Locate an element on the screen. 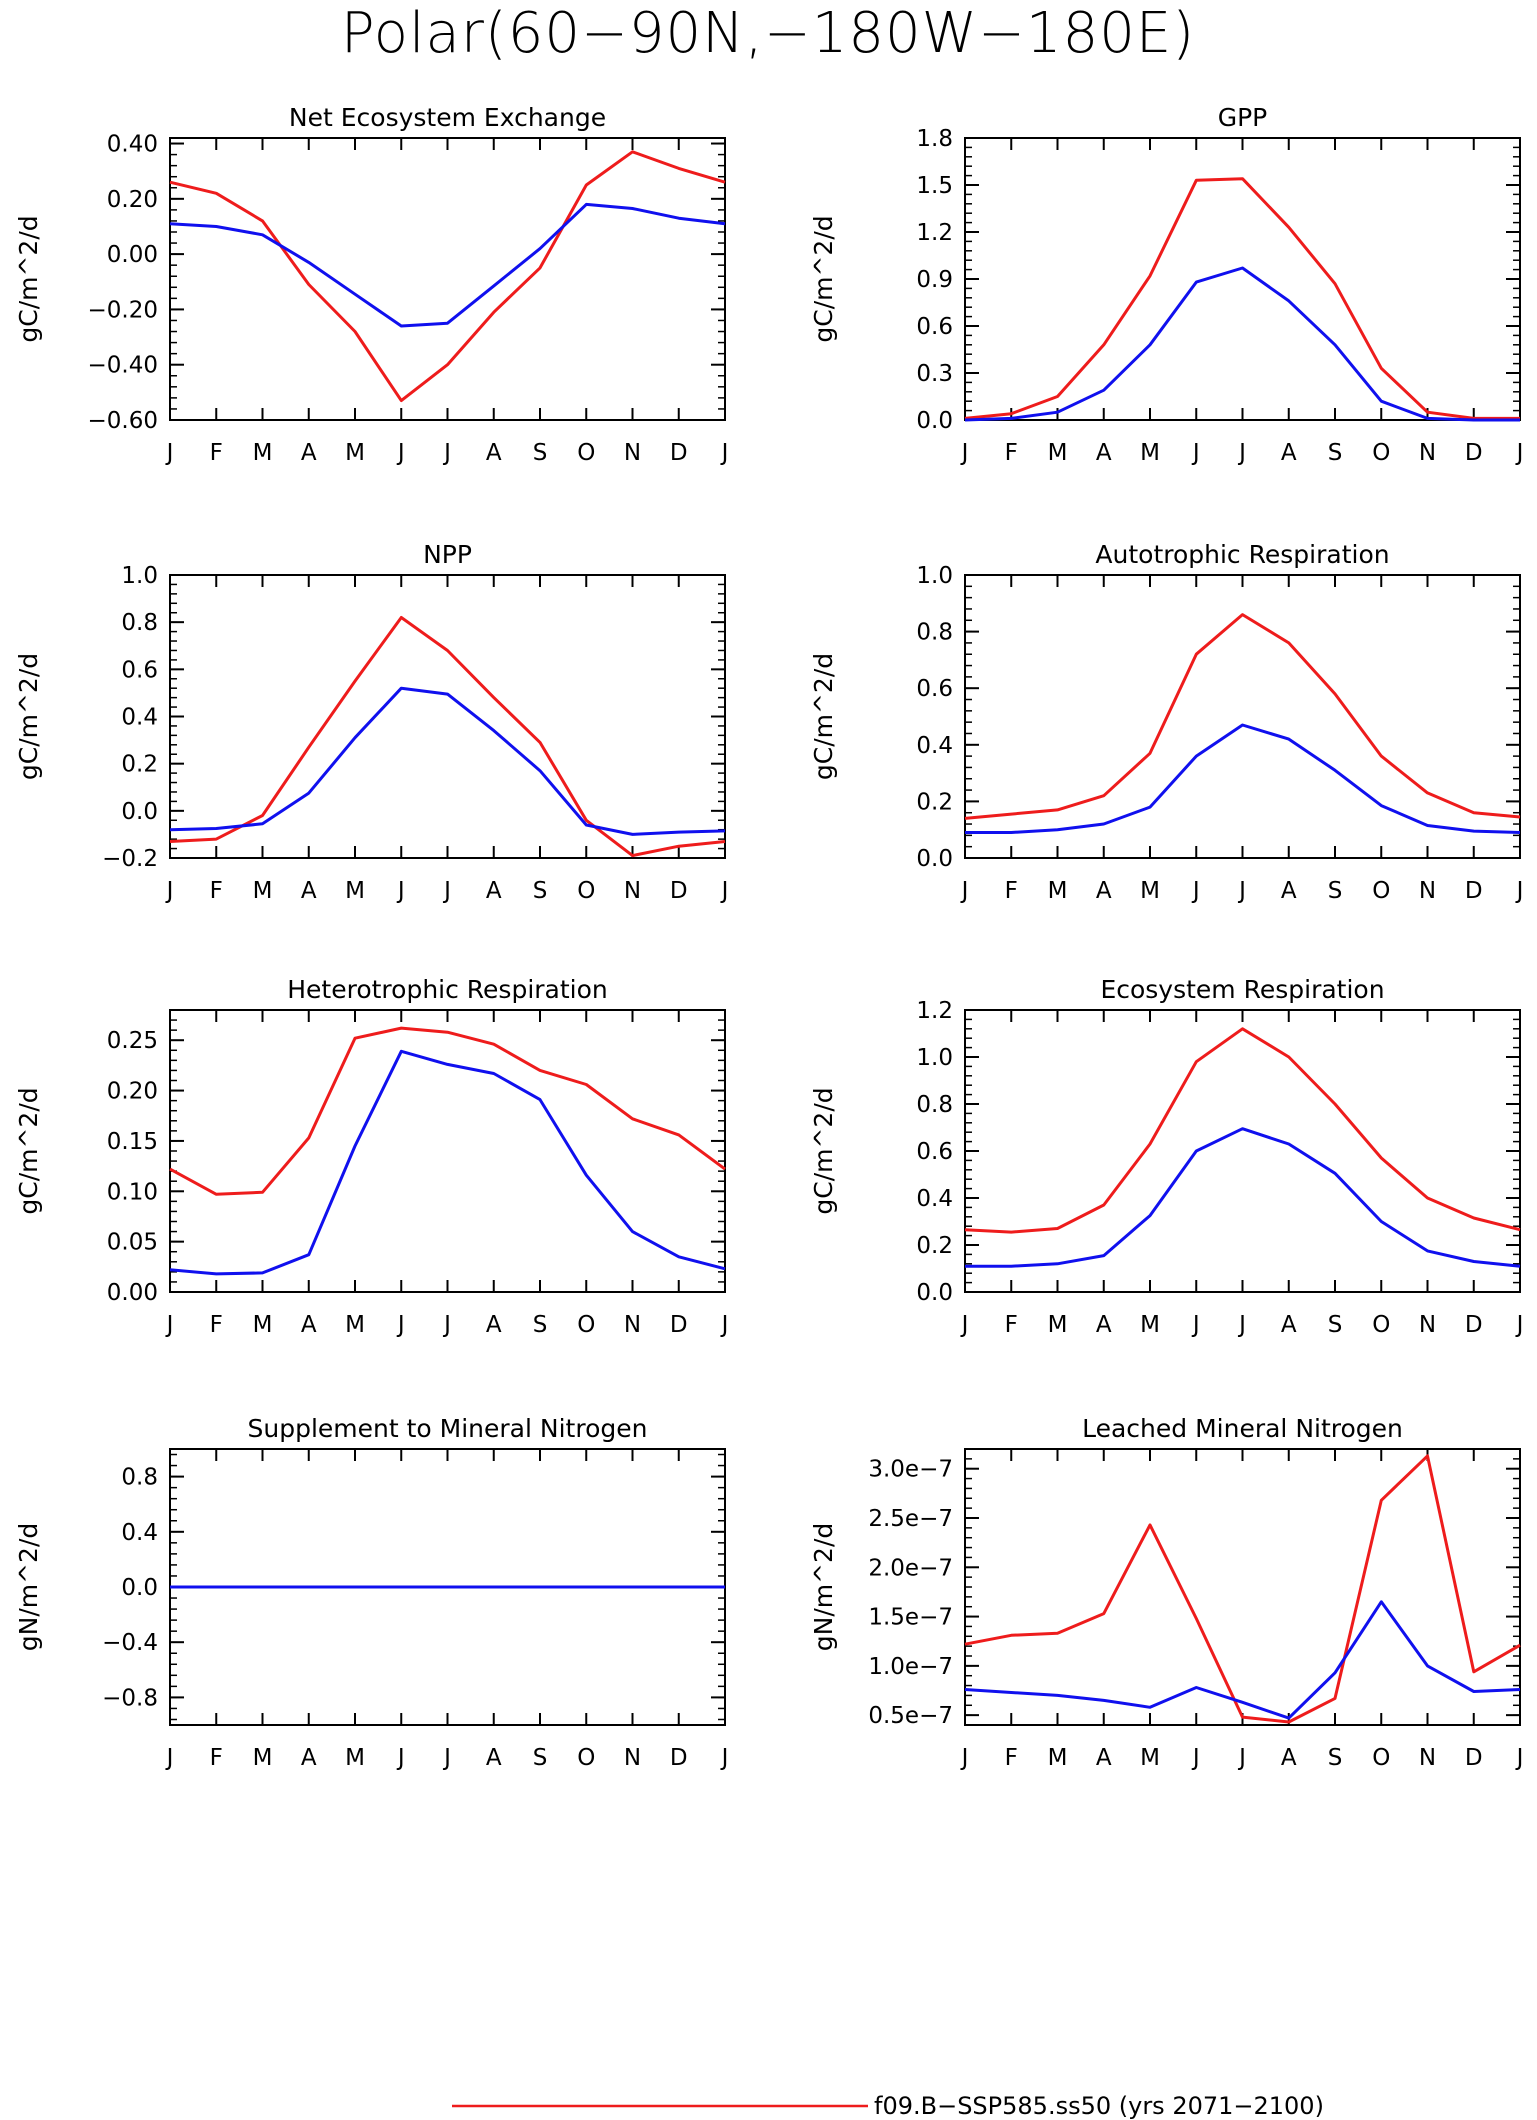 The width and height of the screenshot is (1537, 2120). panel-title: Net Ecosystem Exchange is located at coordinates (447, 117).